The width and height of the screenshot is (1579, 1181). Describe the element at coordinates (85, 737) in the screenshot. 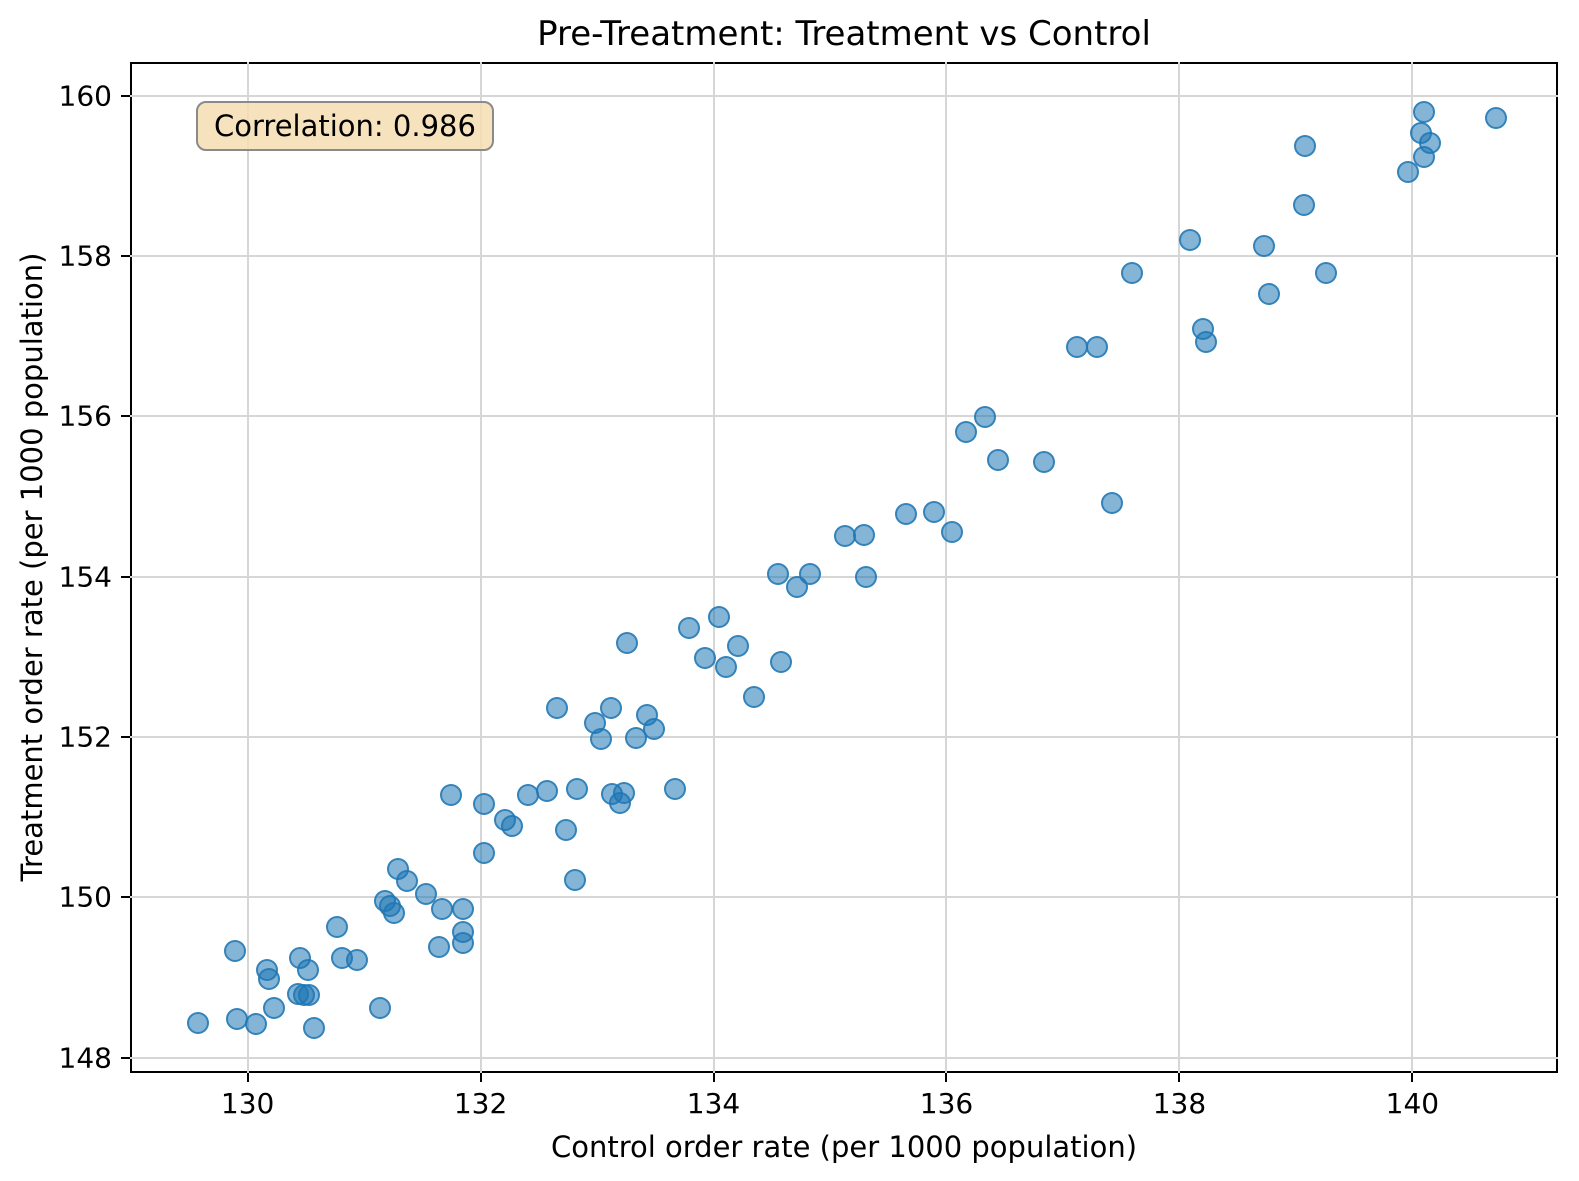

I see `y-tick-label: 152` at that location.